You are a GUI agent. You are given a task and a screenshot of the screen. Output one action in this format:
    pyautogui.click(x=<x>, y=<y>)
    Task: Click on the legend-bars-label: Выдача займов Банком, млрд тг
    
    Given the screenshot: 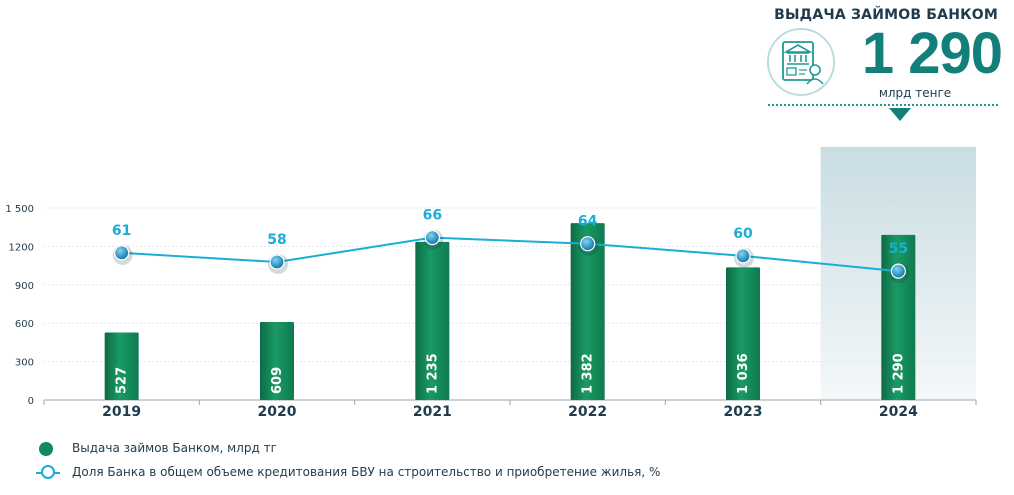 What is the action you would take?
    pyautogui.click(x=174, y=448)
    